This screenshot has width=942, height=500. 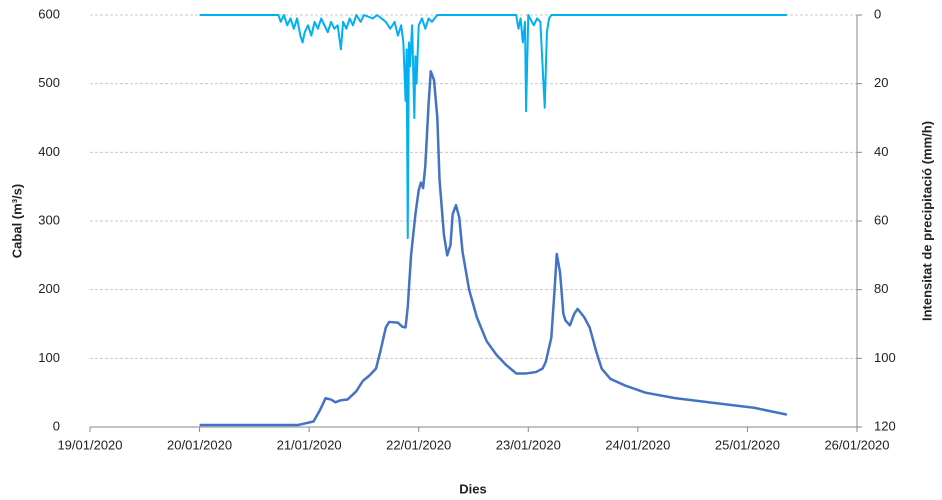 What do you see at coordinates (309, 444) in the screenshot?
I see `x-tick-label: 21/01/2020` at bounding box center [309, 444].